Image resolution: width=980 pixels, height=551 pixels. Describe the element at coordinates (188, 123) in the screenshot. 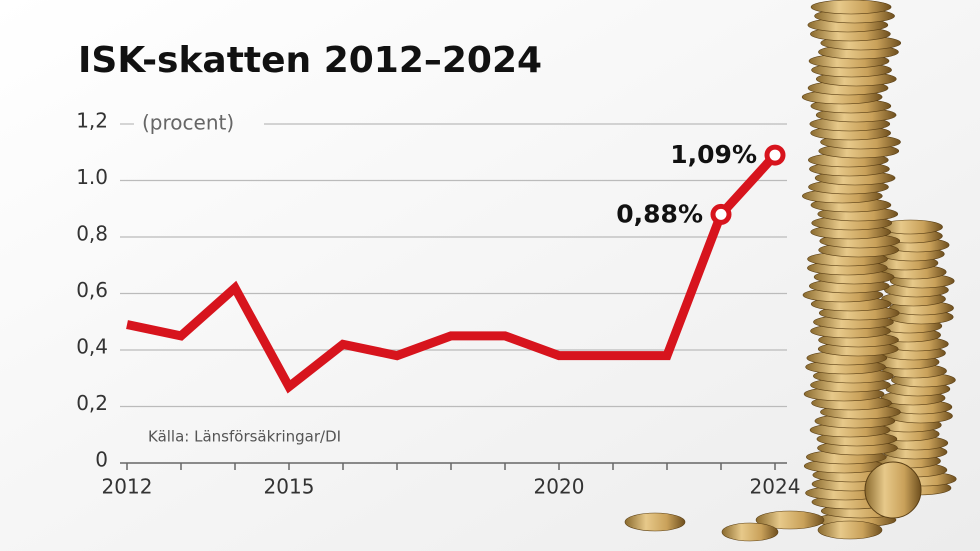

I see `y-axis-label: (procent)` at that location.